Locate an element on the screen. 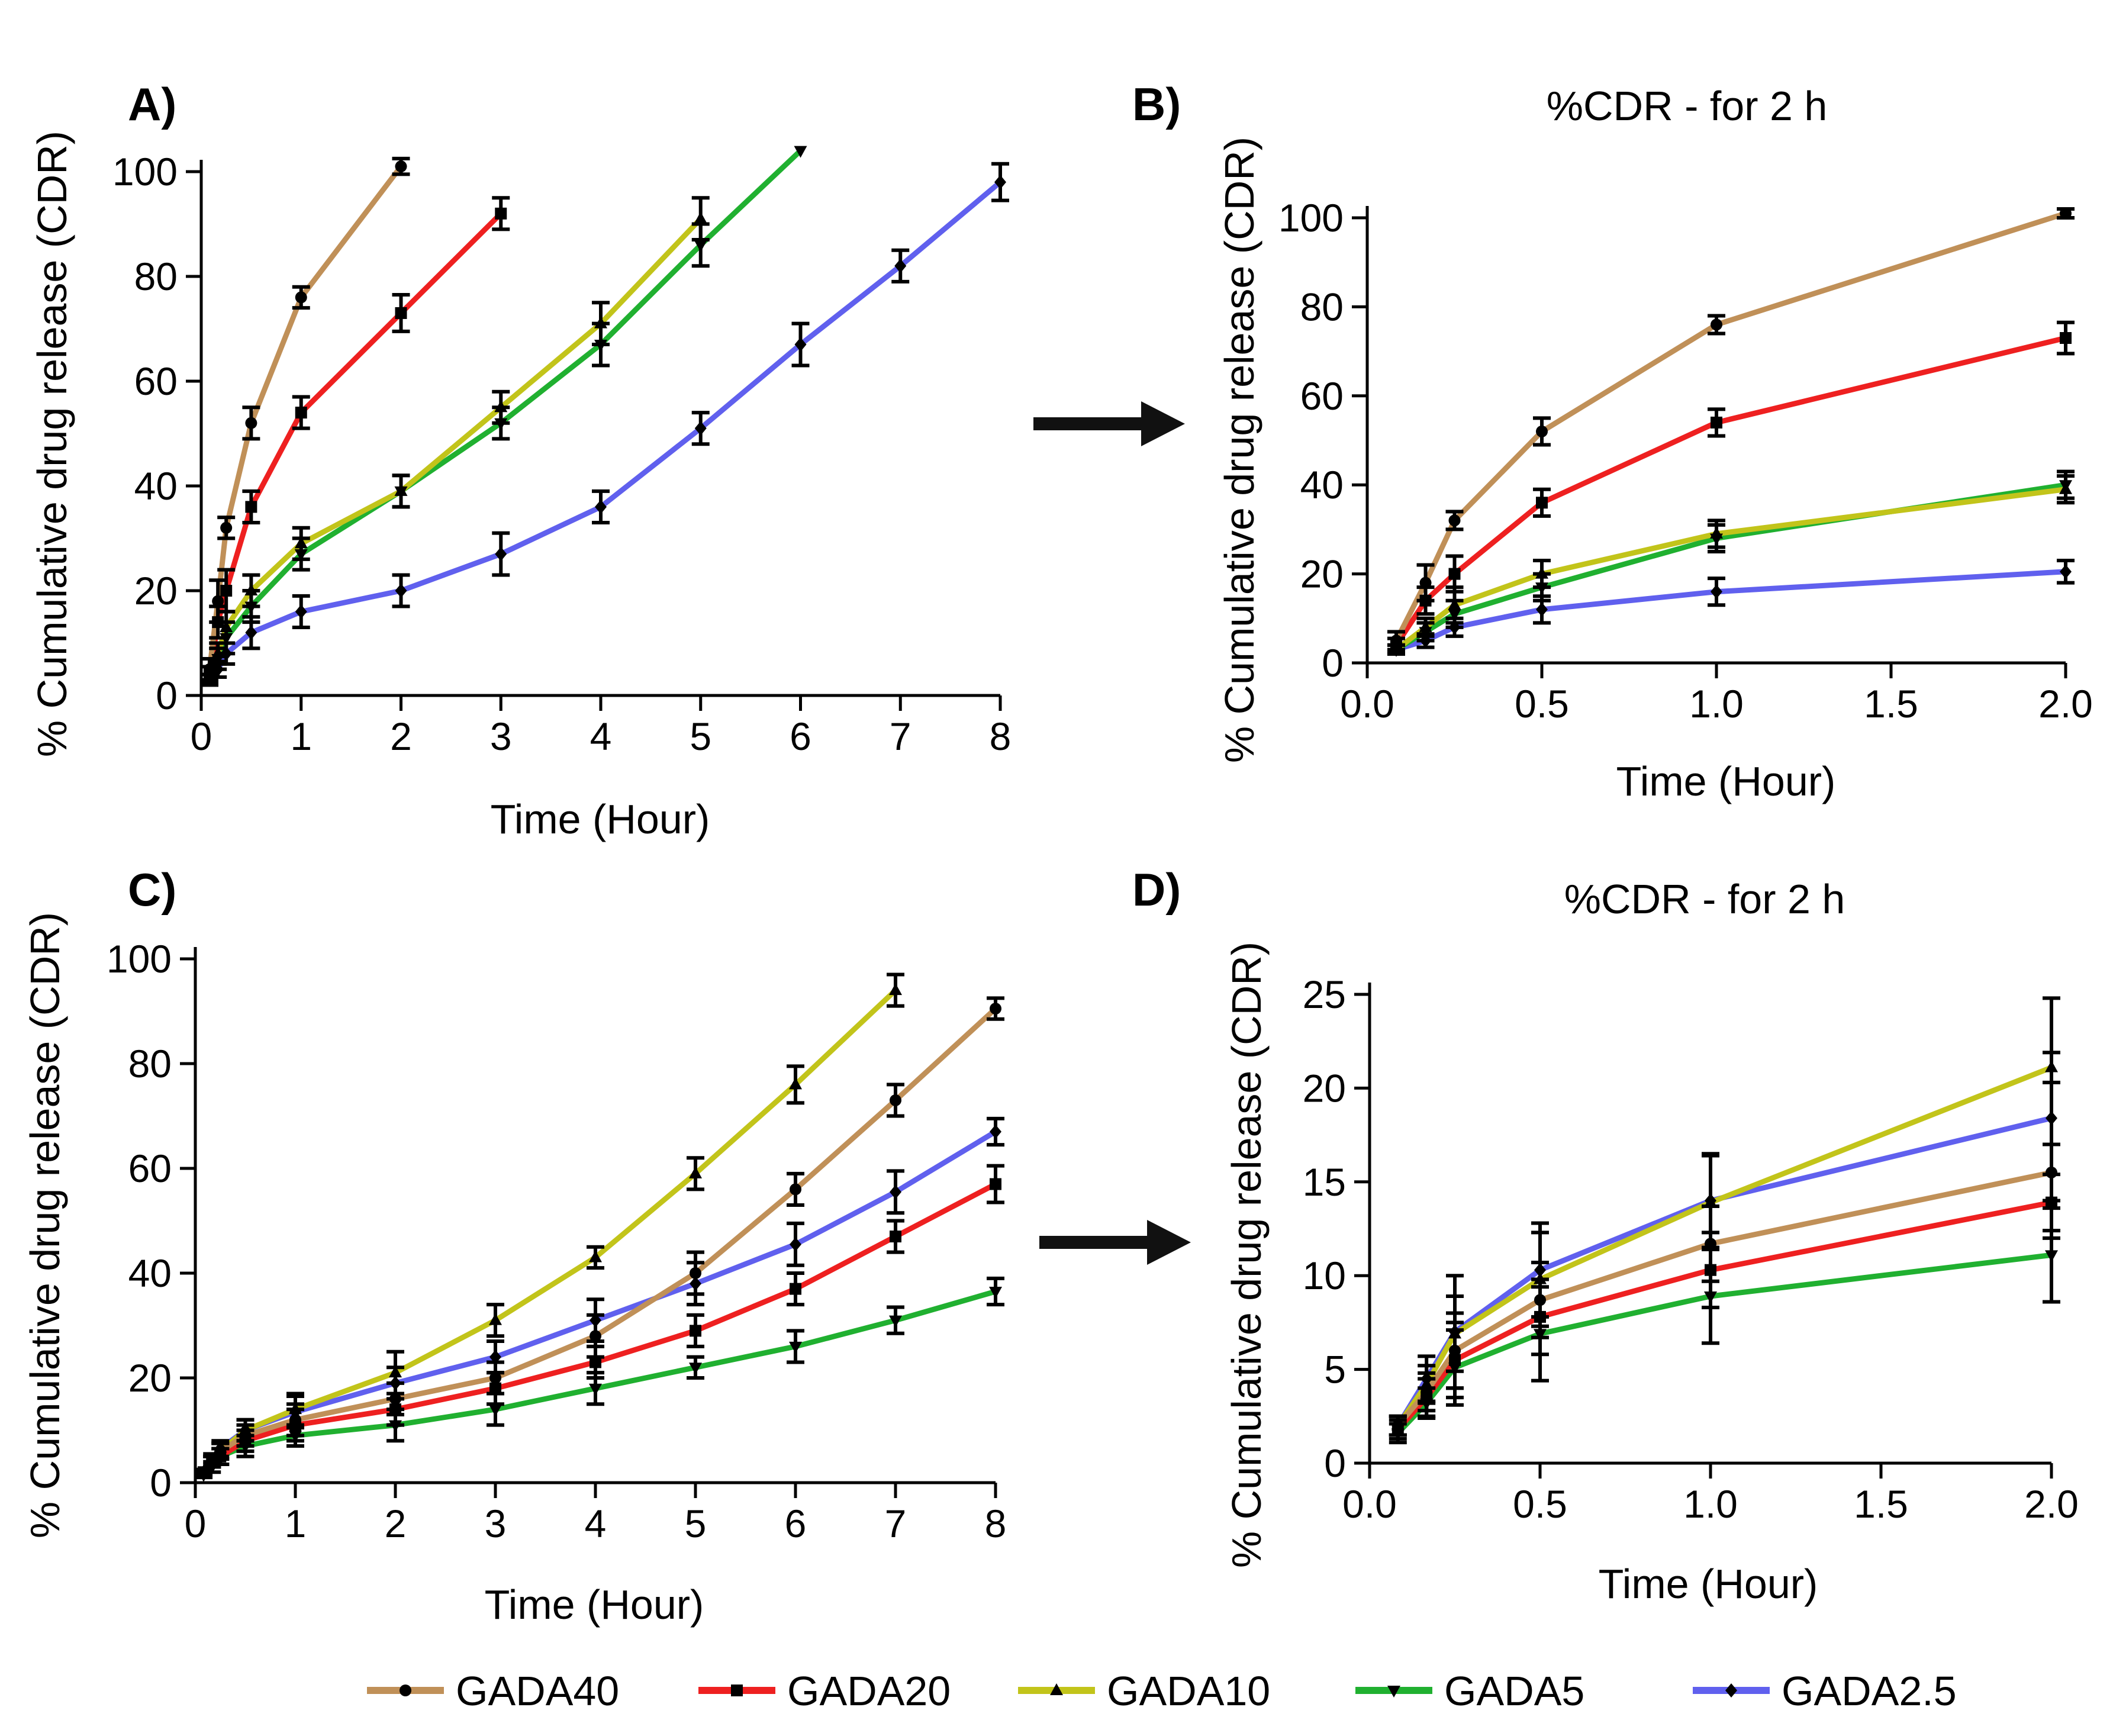 The width and height of the screenshot is (2113, 1736). legend-label-gada10: GADA10 is located at coordinates (1188, 1691).